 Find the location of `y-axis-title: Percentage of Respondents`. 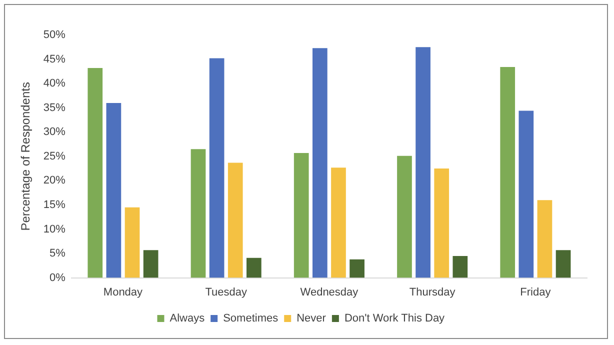

y-axis-title: Percentage of Respondents is located at coordinates (25, 156).